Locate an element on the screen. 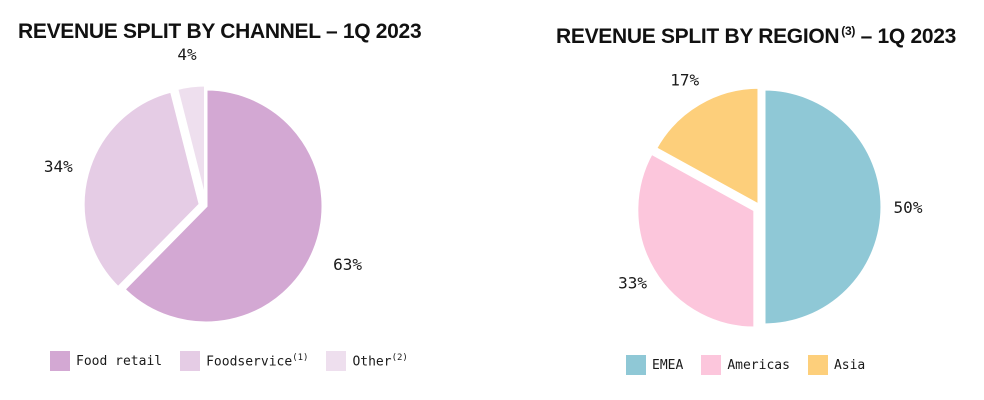 Image resolution: width=984 pixels, height=400 pixels. legend-label-americas: Americas is located at coordinates (758, 365).